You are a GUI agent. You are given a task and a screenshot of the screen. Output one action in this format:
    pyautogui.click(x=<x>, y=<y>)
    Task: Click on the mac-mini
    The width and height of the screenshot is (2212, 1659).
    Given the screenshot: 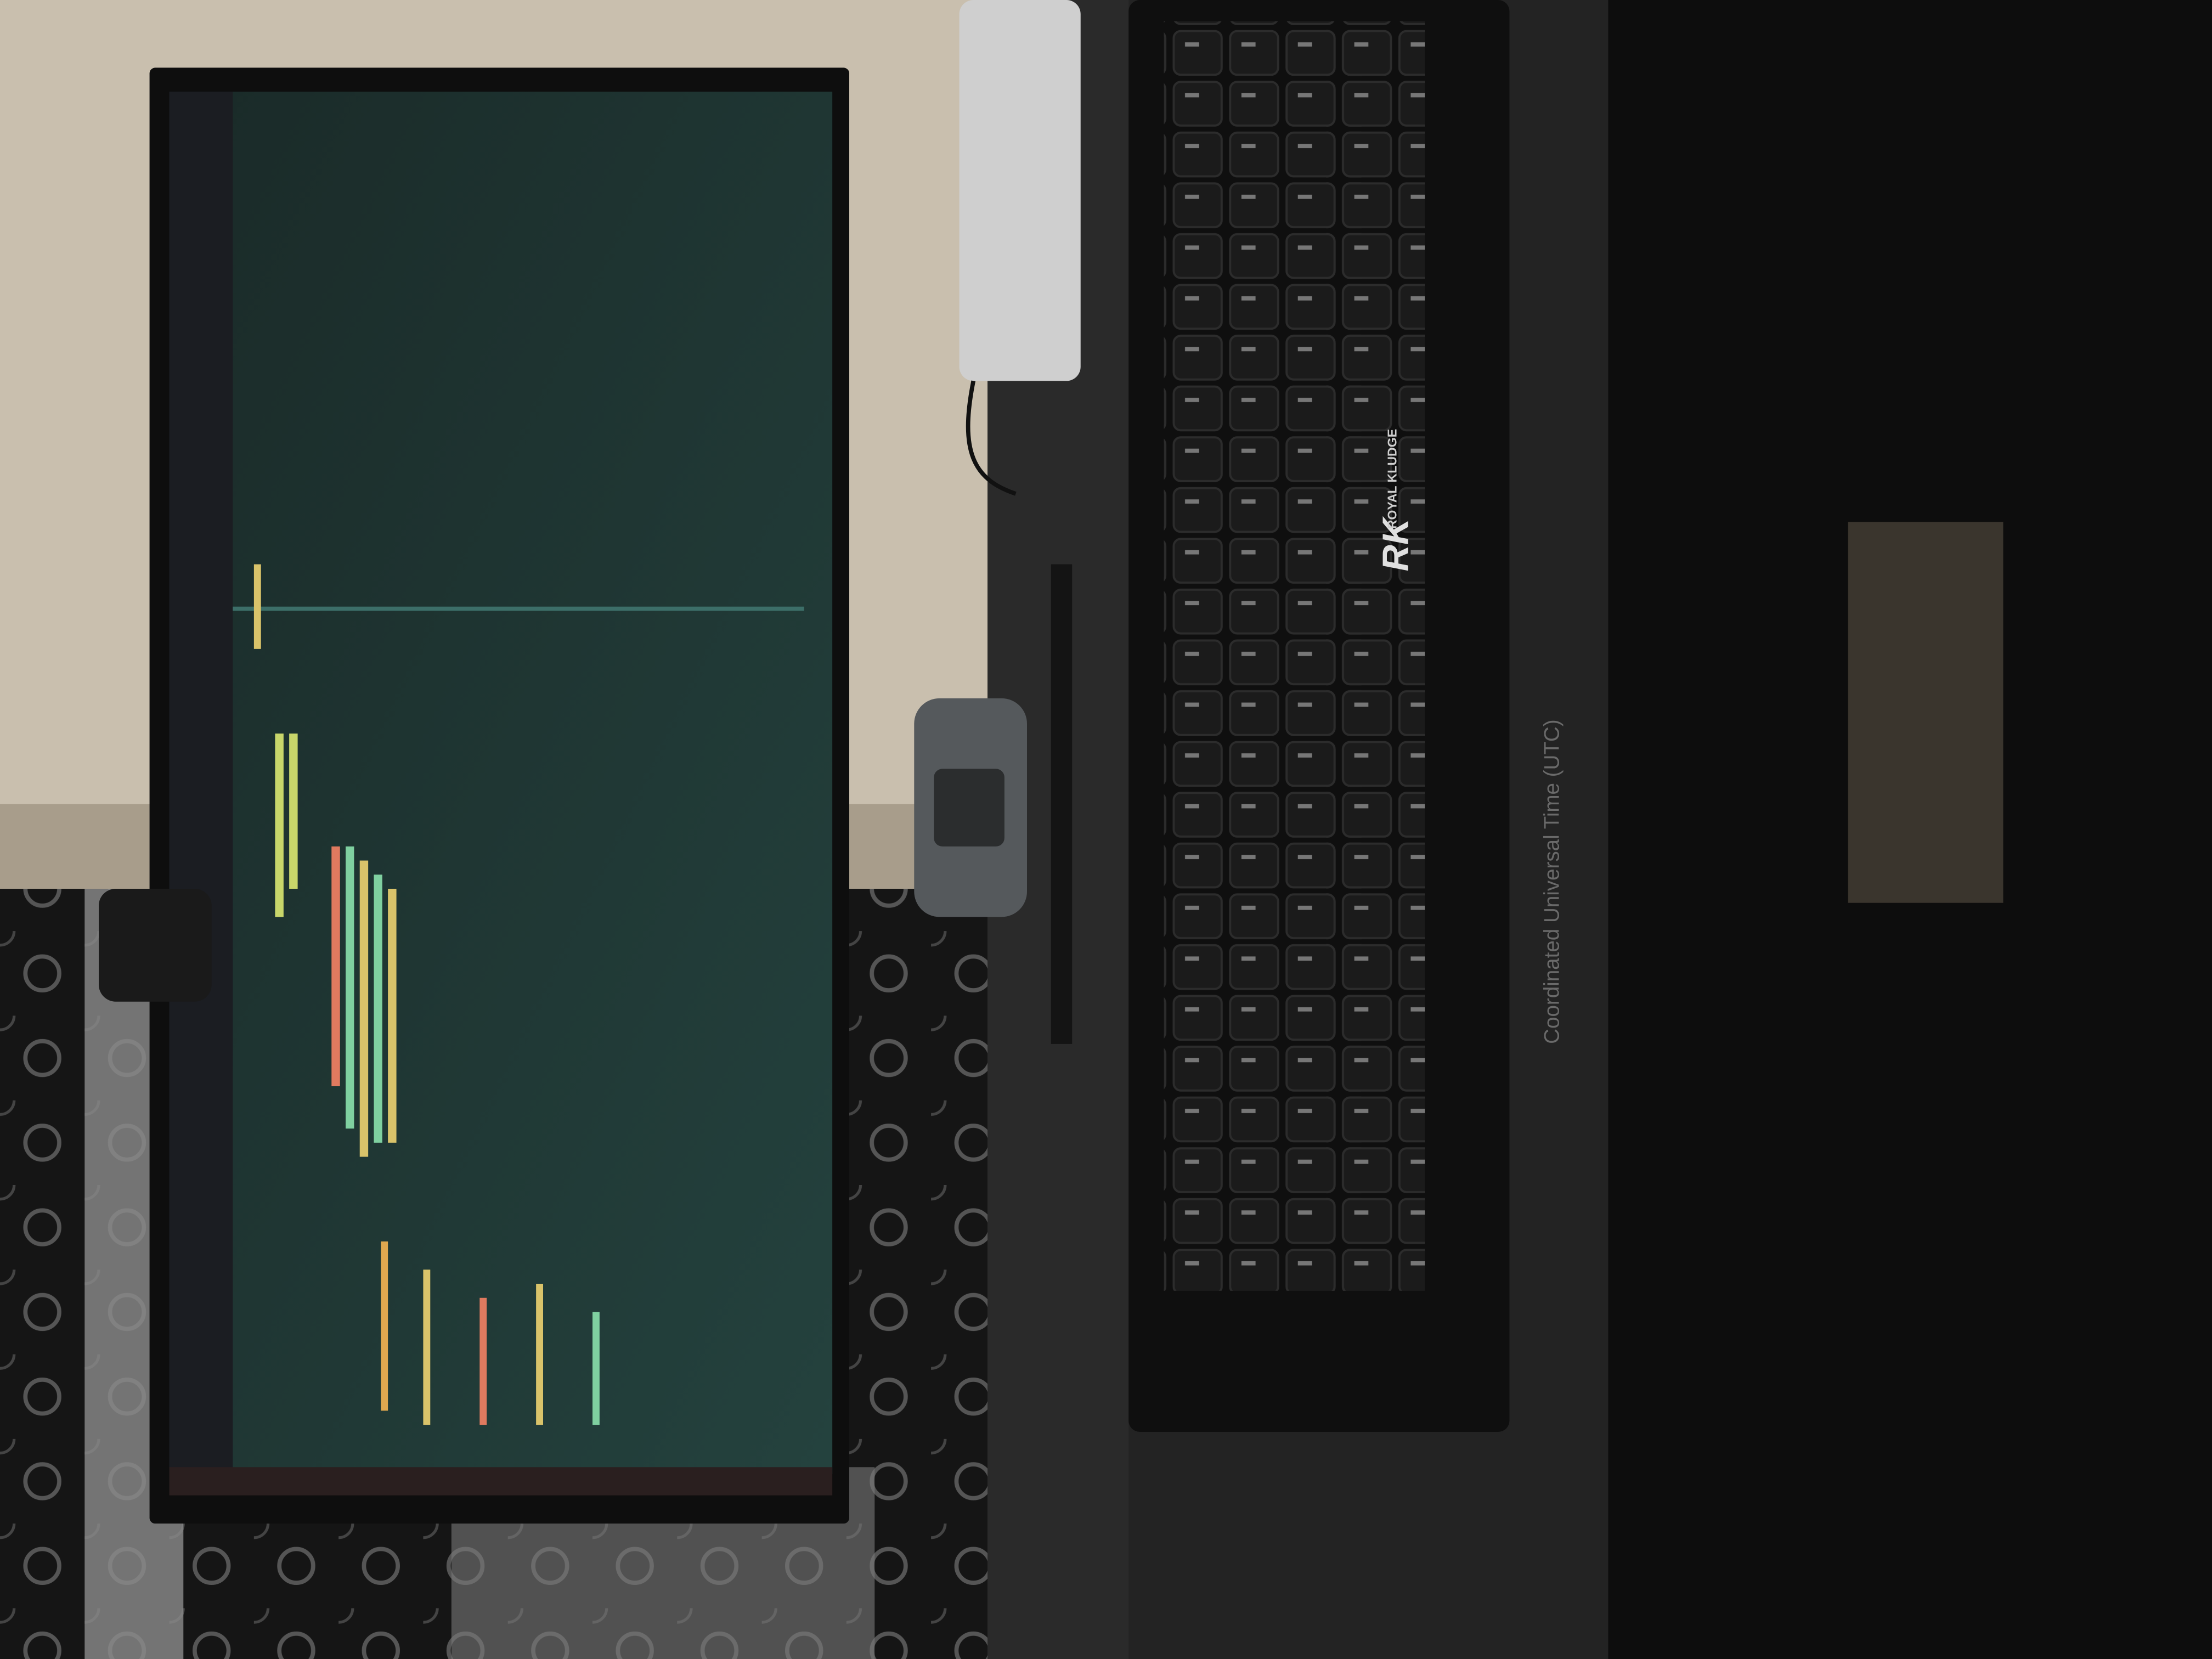 What is the action you would take?
    pyautogui.click(x=1020, y=191)
    